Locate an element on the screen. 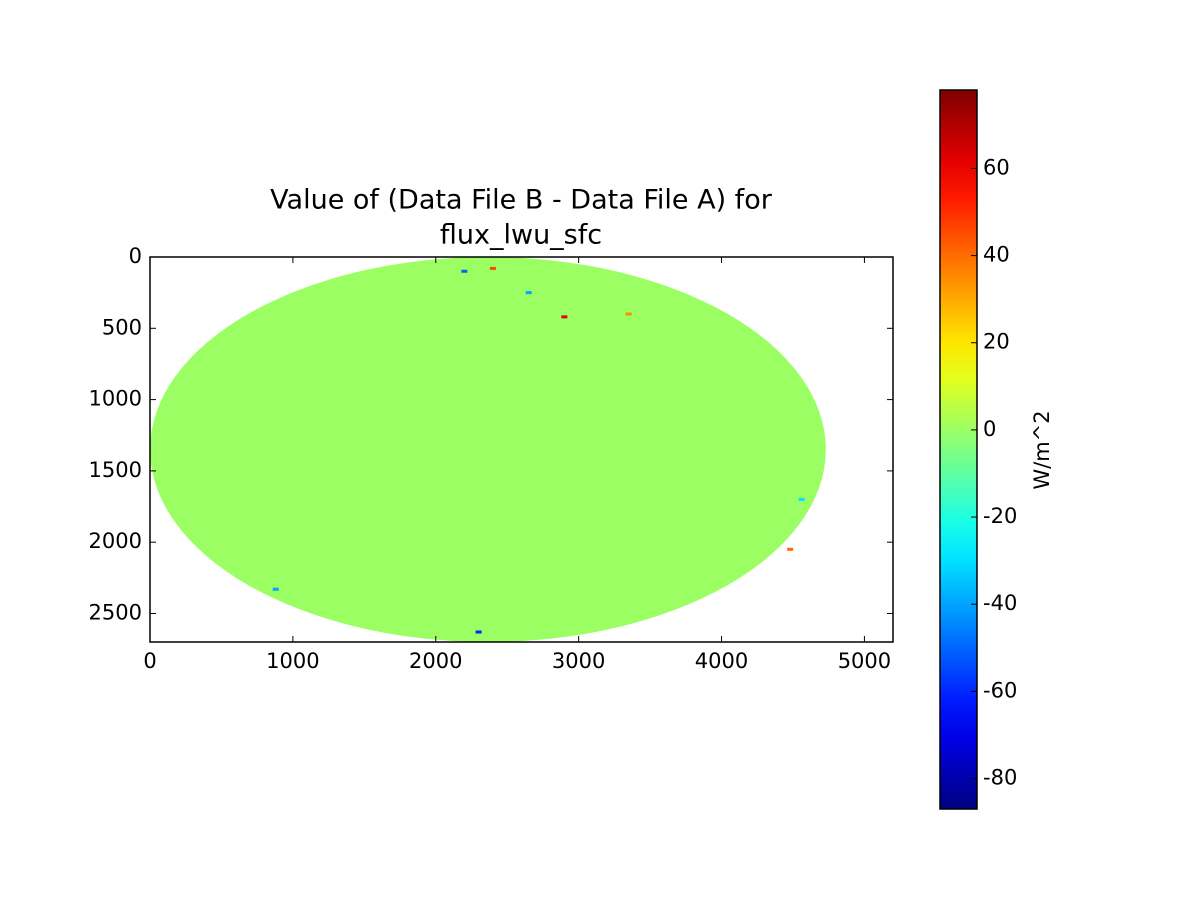 The width and height of the screenshot is (1200, 900). colorbar-tick-label: -80 is located at coordinates (1000, 777).